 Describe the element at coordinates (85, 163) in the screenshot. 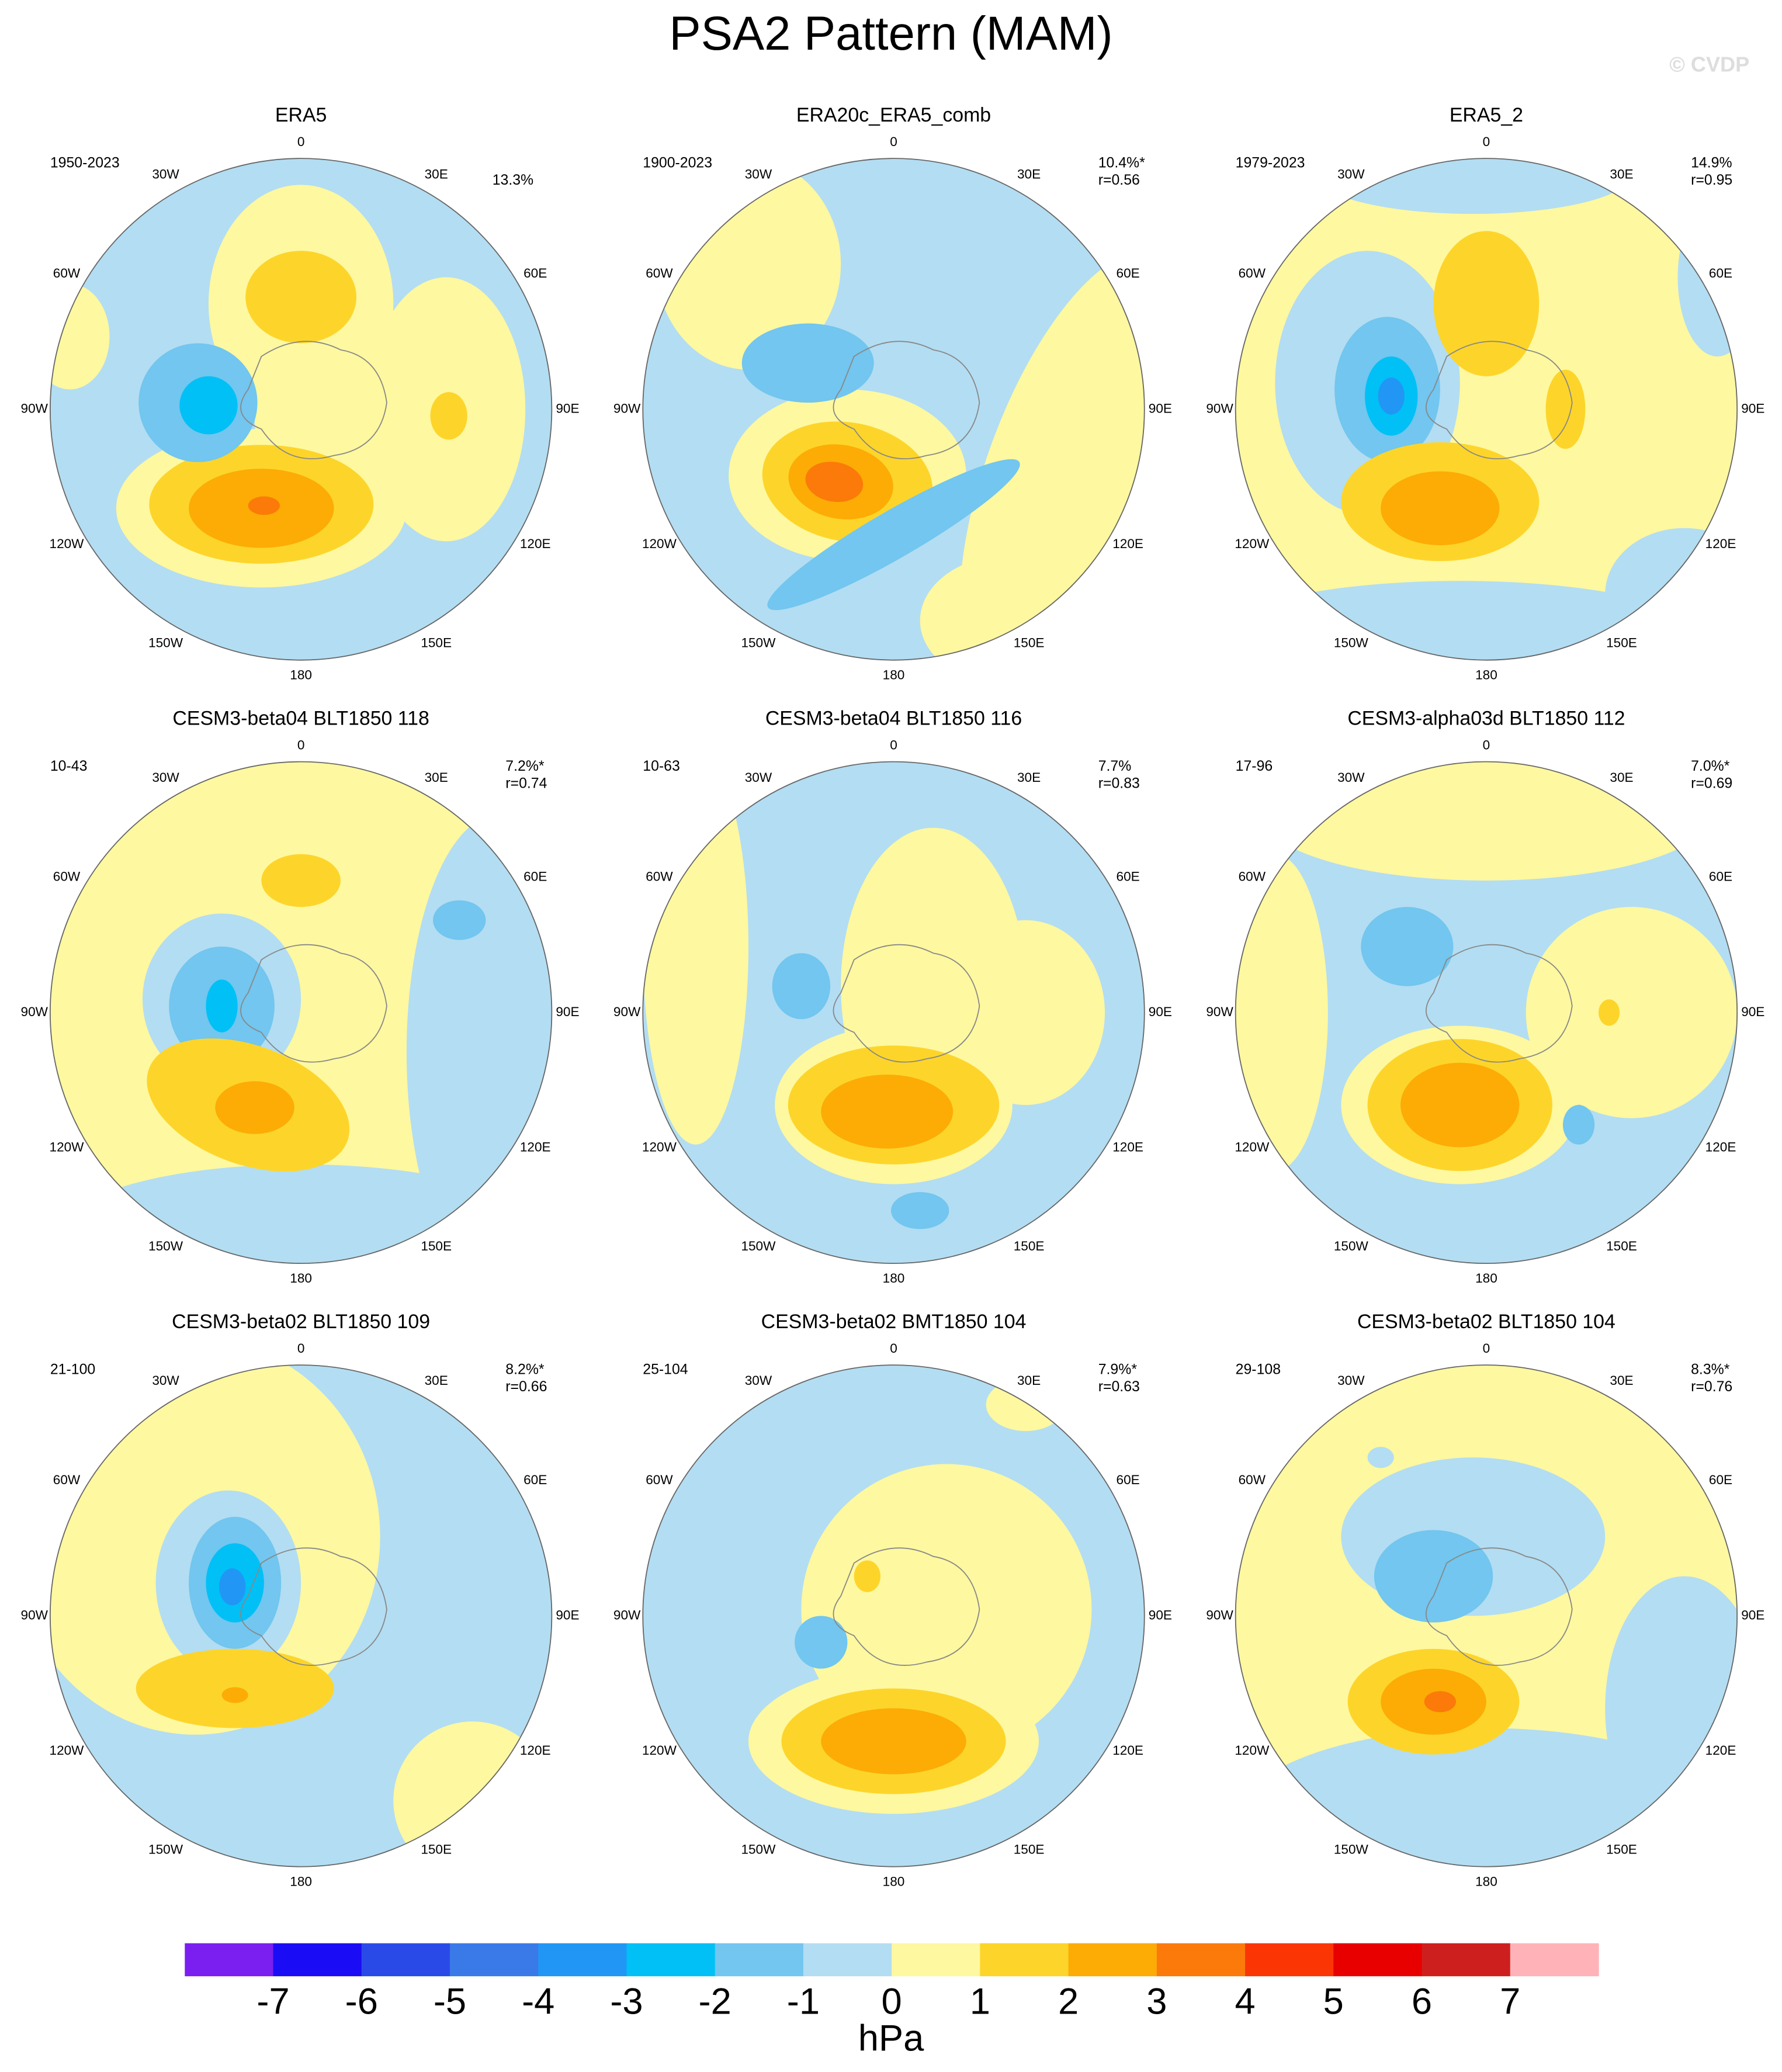

I see `panel-years: 1950-2023` at that location.